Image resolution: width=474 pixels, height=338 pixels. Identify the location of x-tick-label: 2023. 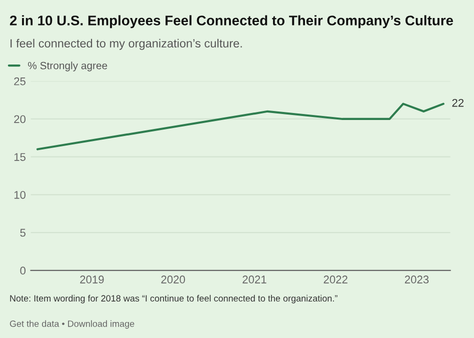
(416, 280).